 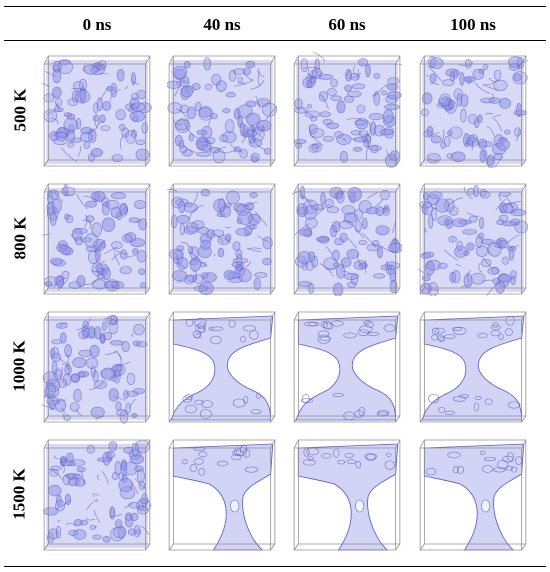 I want to click on snapshot-800k-100ns, so click(x=473, y=238).